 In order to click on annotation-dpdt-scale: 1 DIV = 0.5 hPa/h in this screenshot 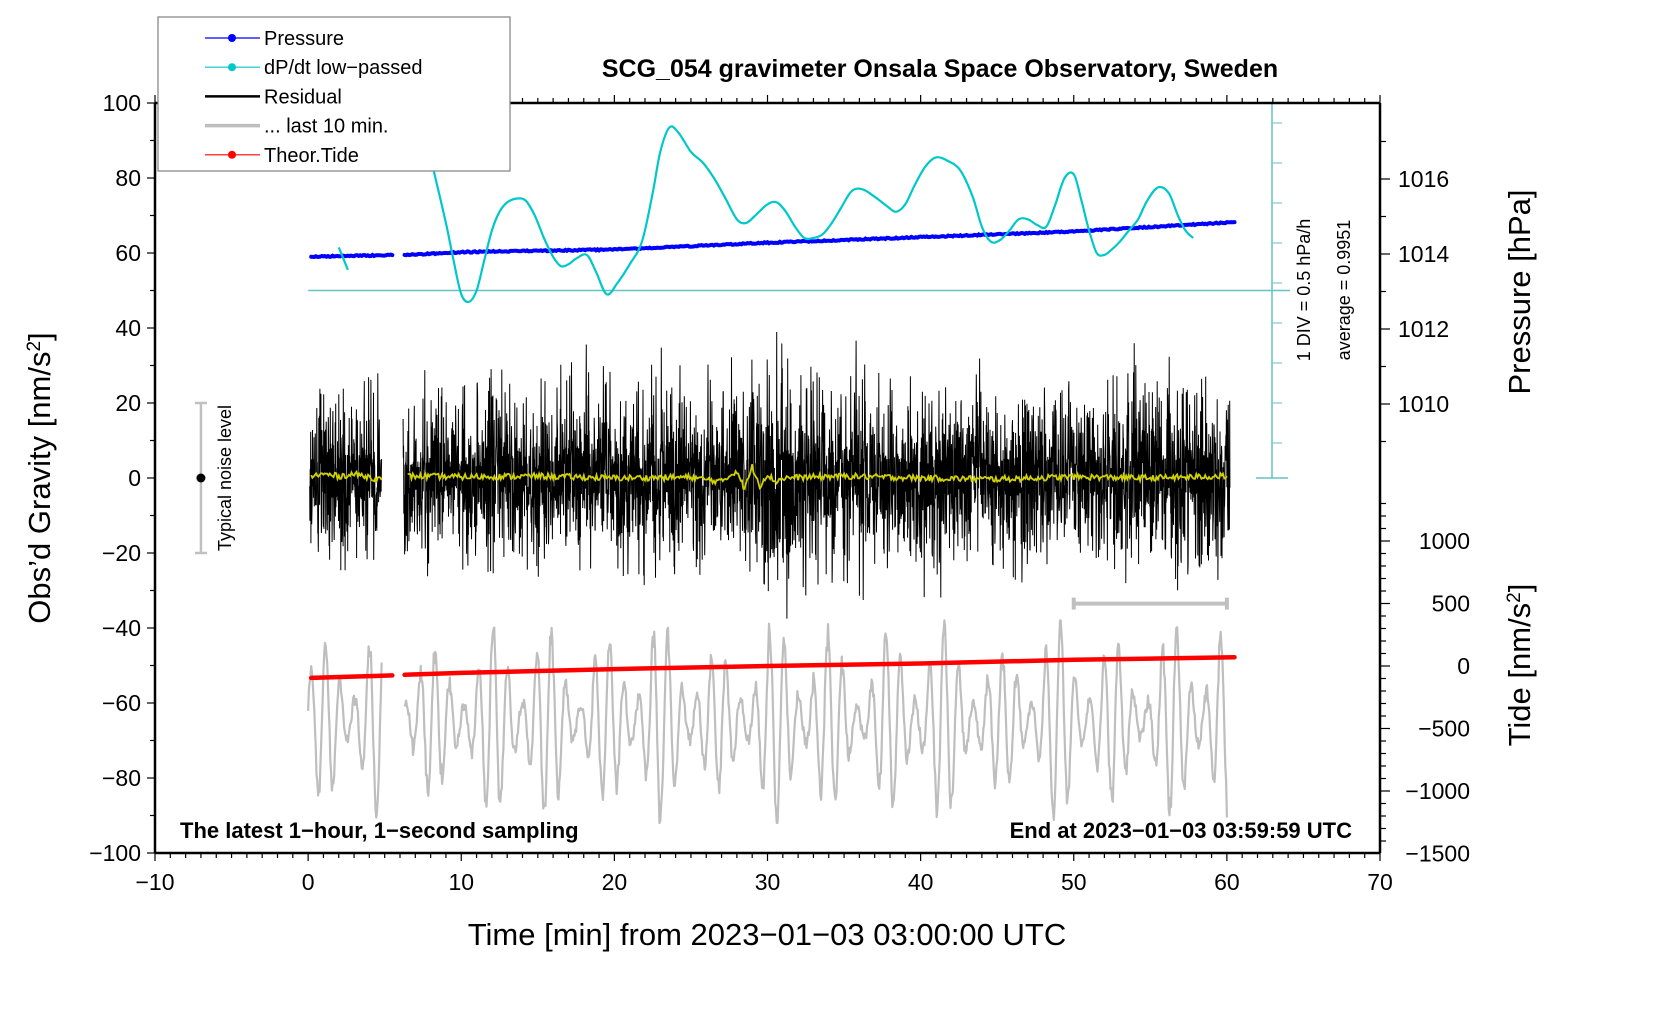, I will do `click(1304, 290)`.